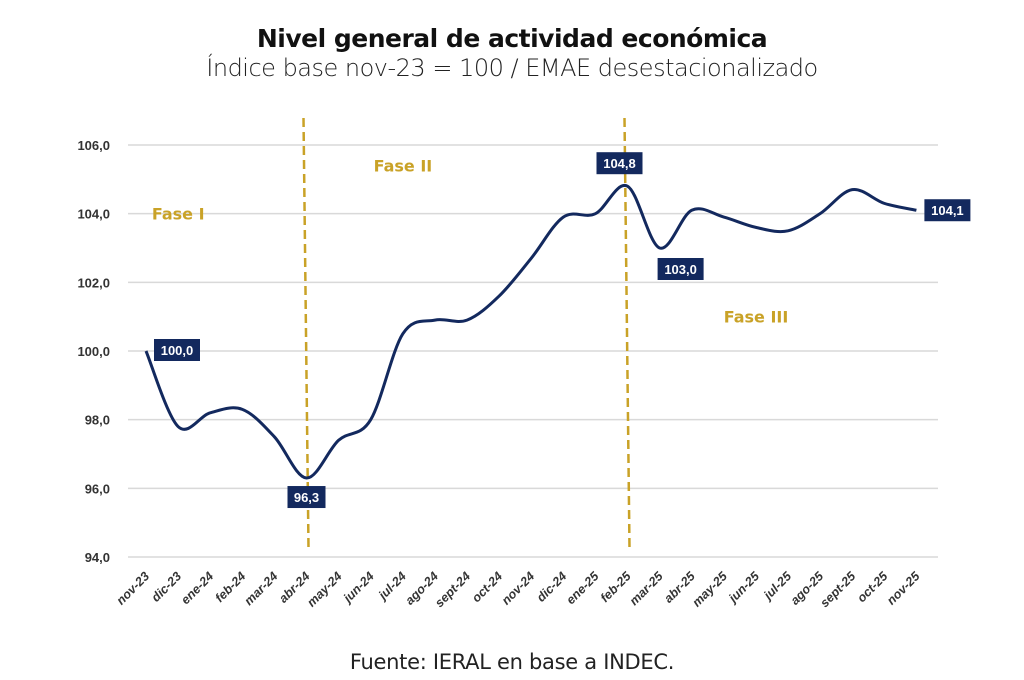 The width and height of the screenshot is (1024, 680). I want to click on x-tick-label: jun-24, so click(357, 587).